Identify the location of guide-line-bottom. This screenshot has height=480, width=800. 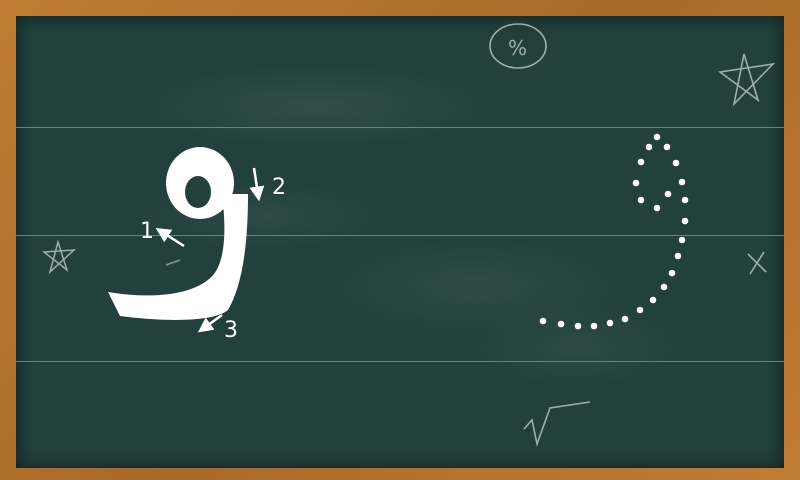
(400, 361).